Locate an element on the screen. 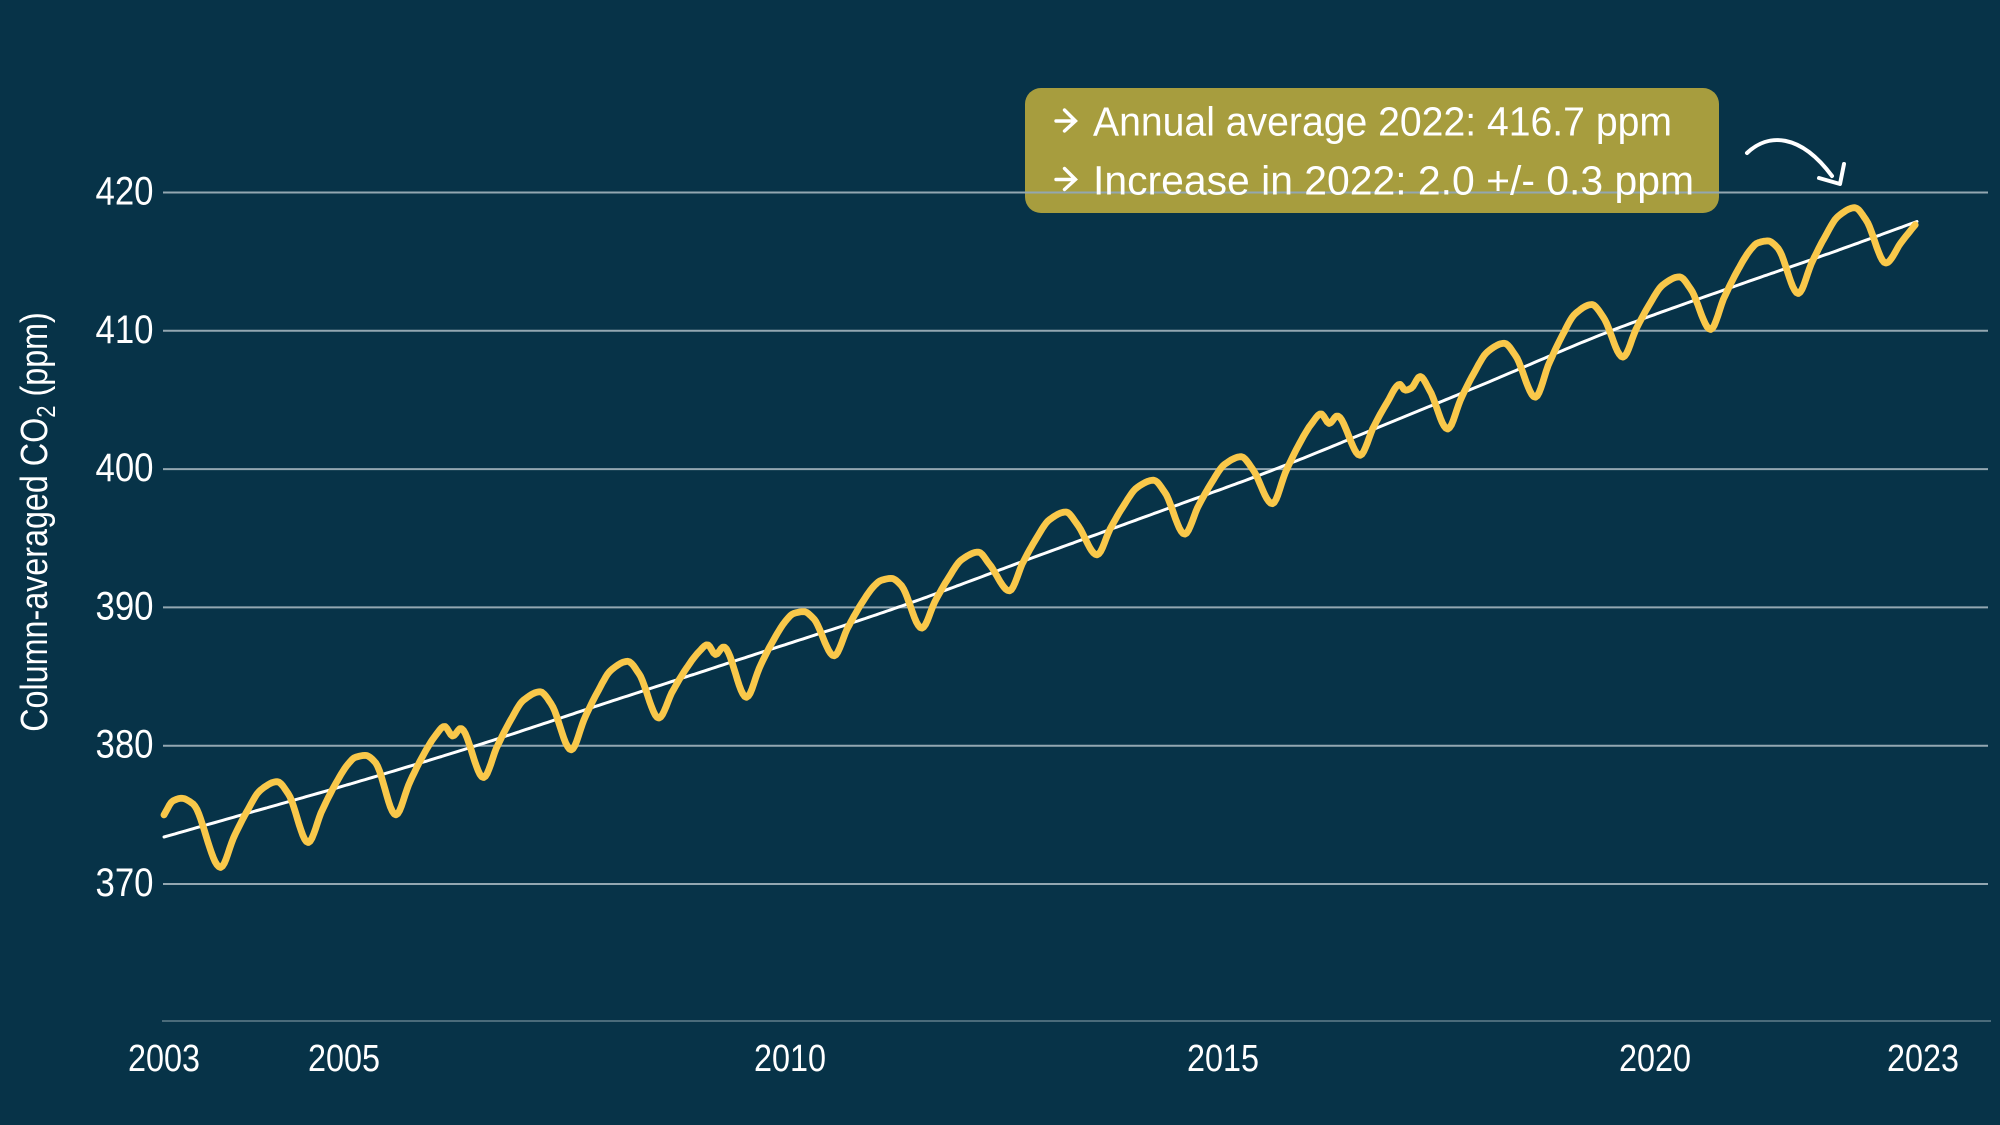 Image resolution: width=2000 pixels, height=1125 pixels. svg-text: 410 is located at coordinates (125, 330).